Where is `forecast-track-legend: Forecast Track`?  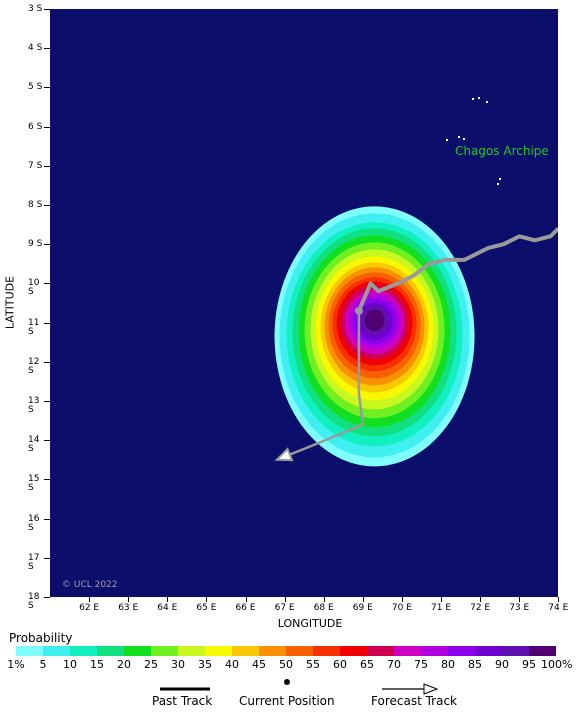
forecast-track-legend: Forecast Track is located at coordinates (414, 701).